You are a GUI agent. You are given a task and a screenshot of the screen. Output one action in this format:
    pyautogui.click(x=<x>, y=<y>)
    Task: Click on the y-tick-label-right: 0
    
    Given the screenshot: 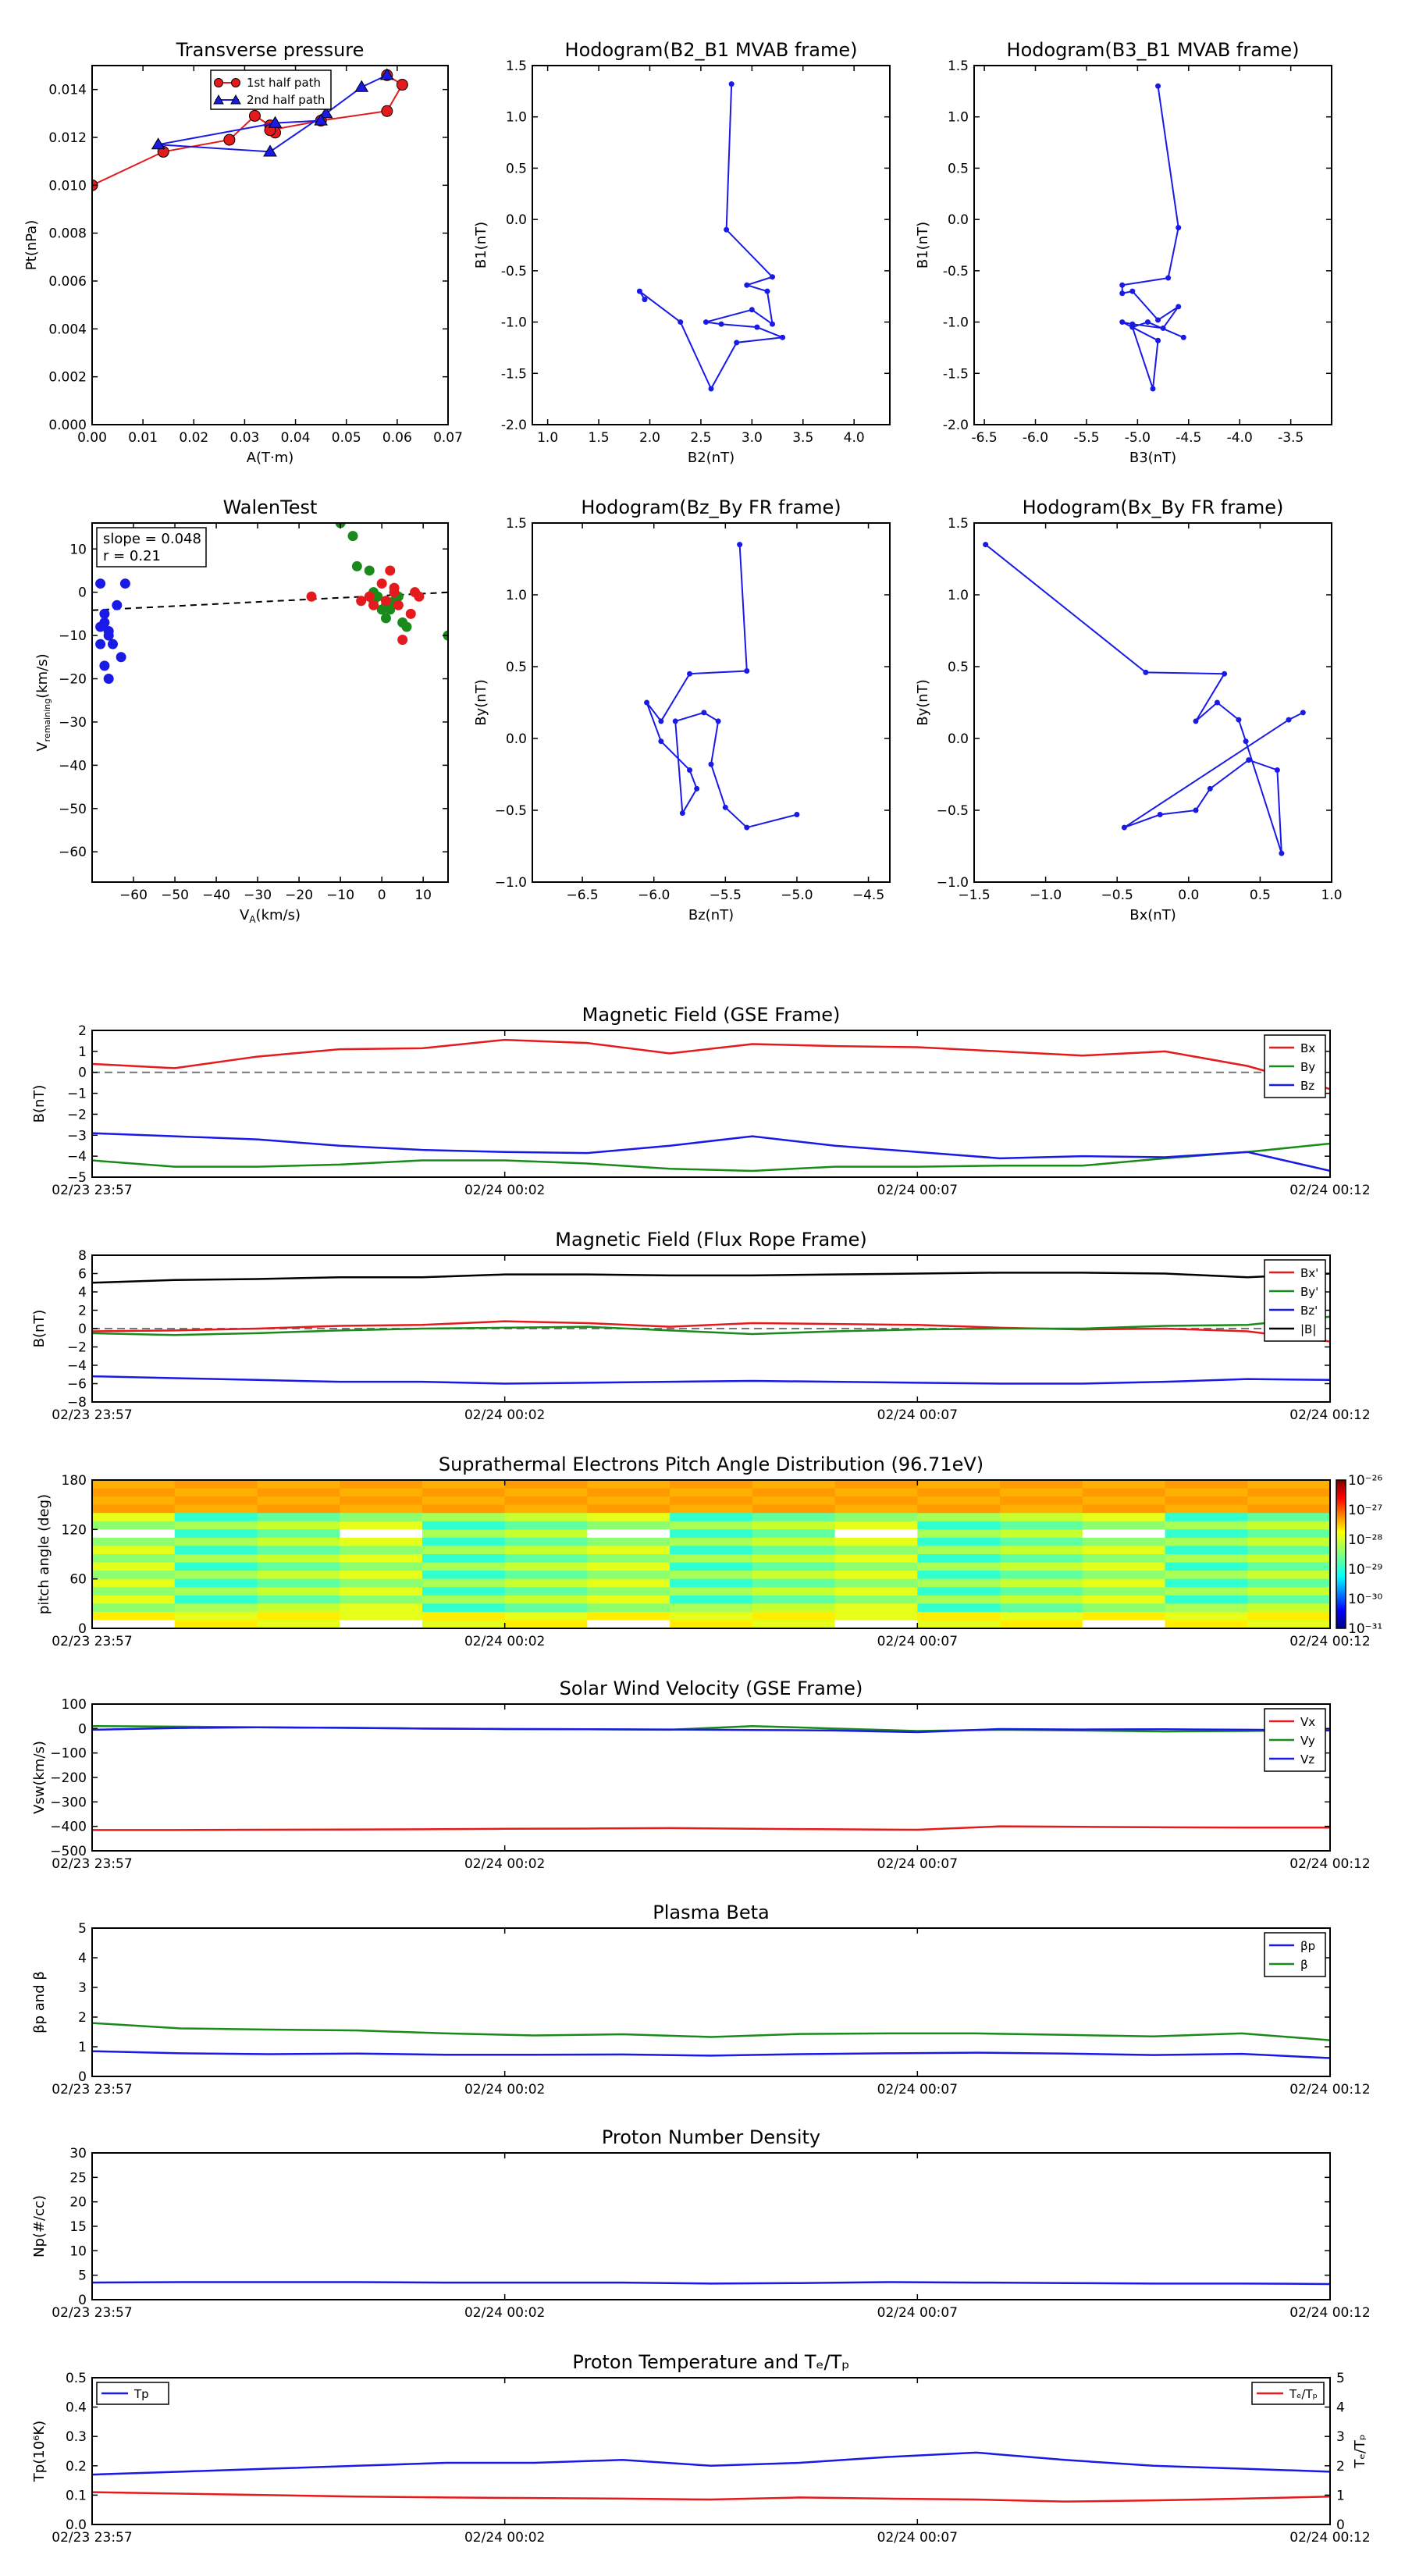 What is the action you would take?
    pyautogui.click(x=1341, y=2525)
    